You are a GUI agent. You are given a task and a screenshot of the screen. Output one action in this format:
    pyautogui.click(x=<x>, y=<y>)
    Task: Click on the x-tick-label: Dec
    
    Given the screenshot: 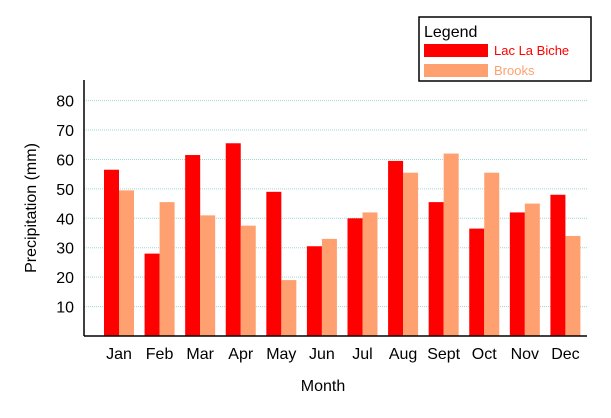 What is the action you would take?
    pyautogui.click(x=565, y=354)
    